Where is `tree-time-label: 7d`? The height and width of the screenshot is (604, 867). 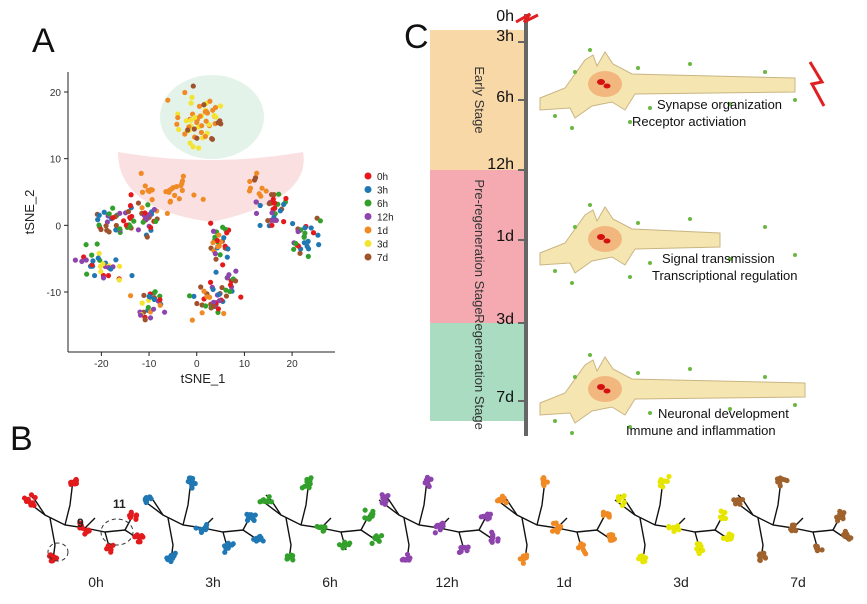
tree-time-label: 7d is located at coordinates (798, 582).